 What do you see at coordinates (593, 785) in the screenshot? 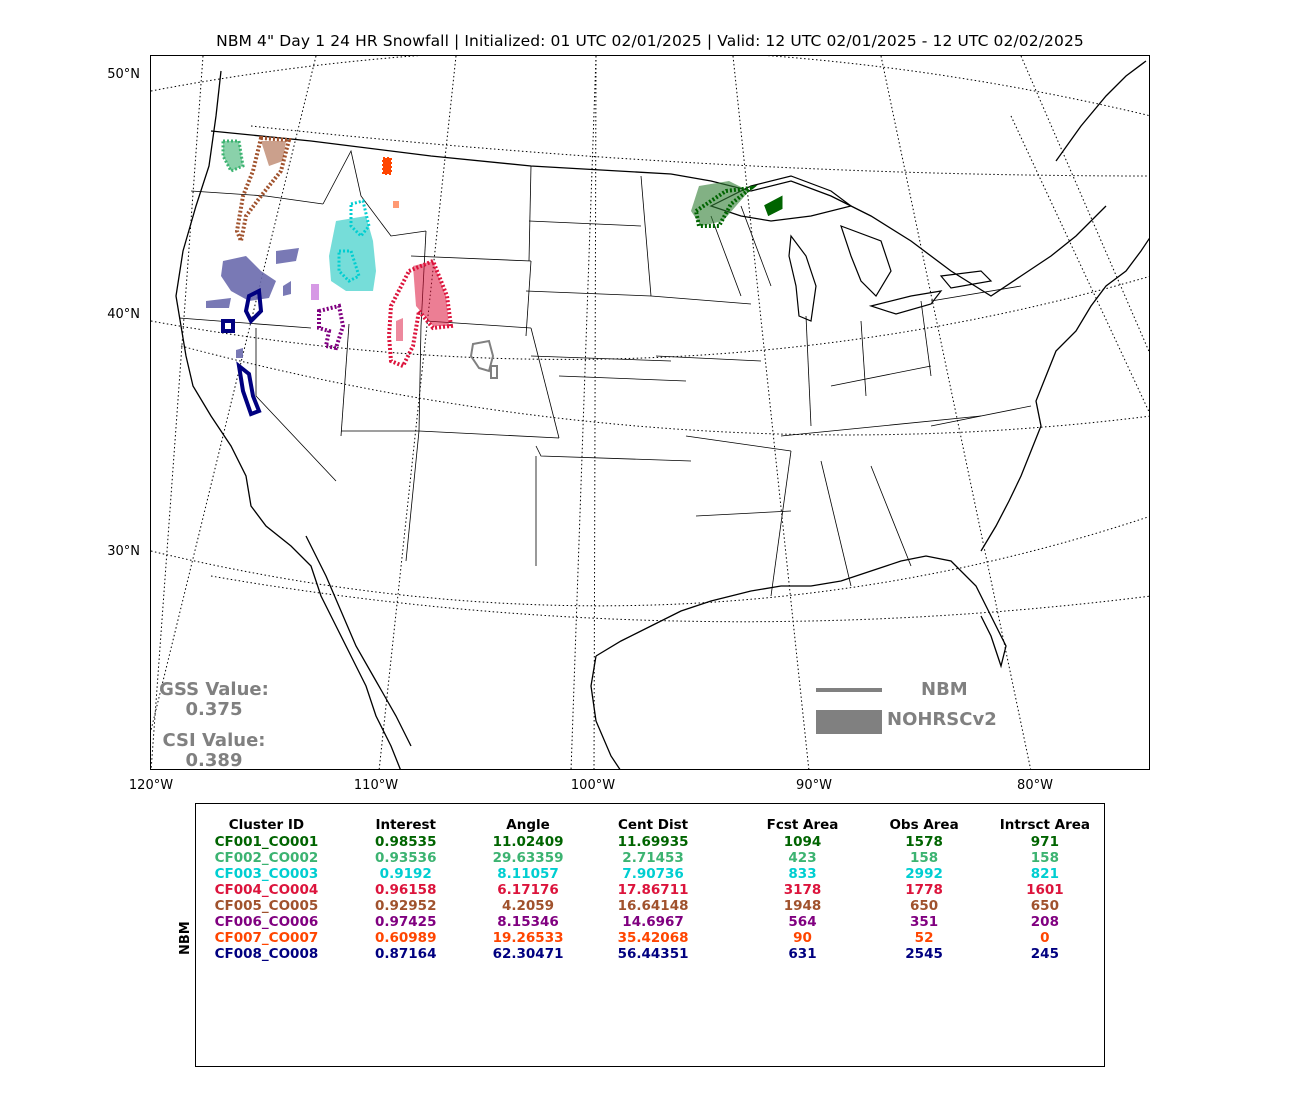
I see `lon-label-100: 100°W` at bounding box center [593, 785].